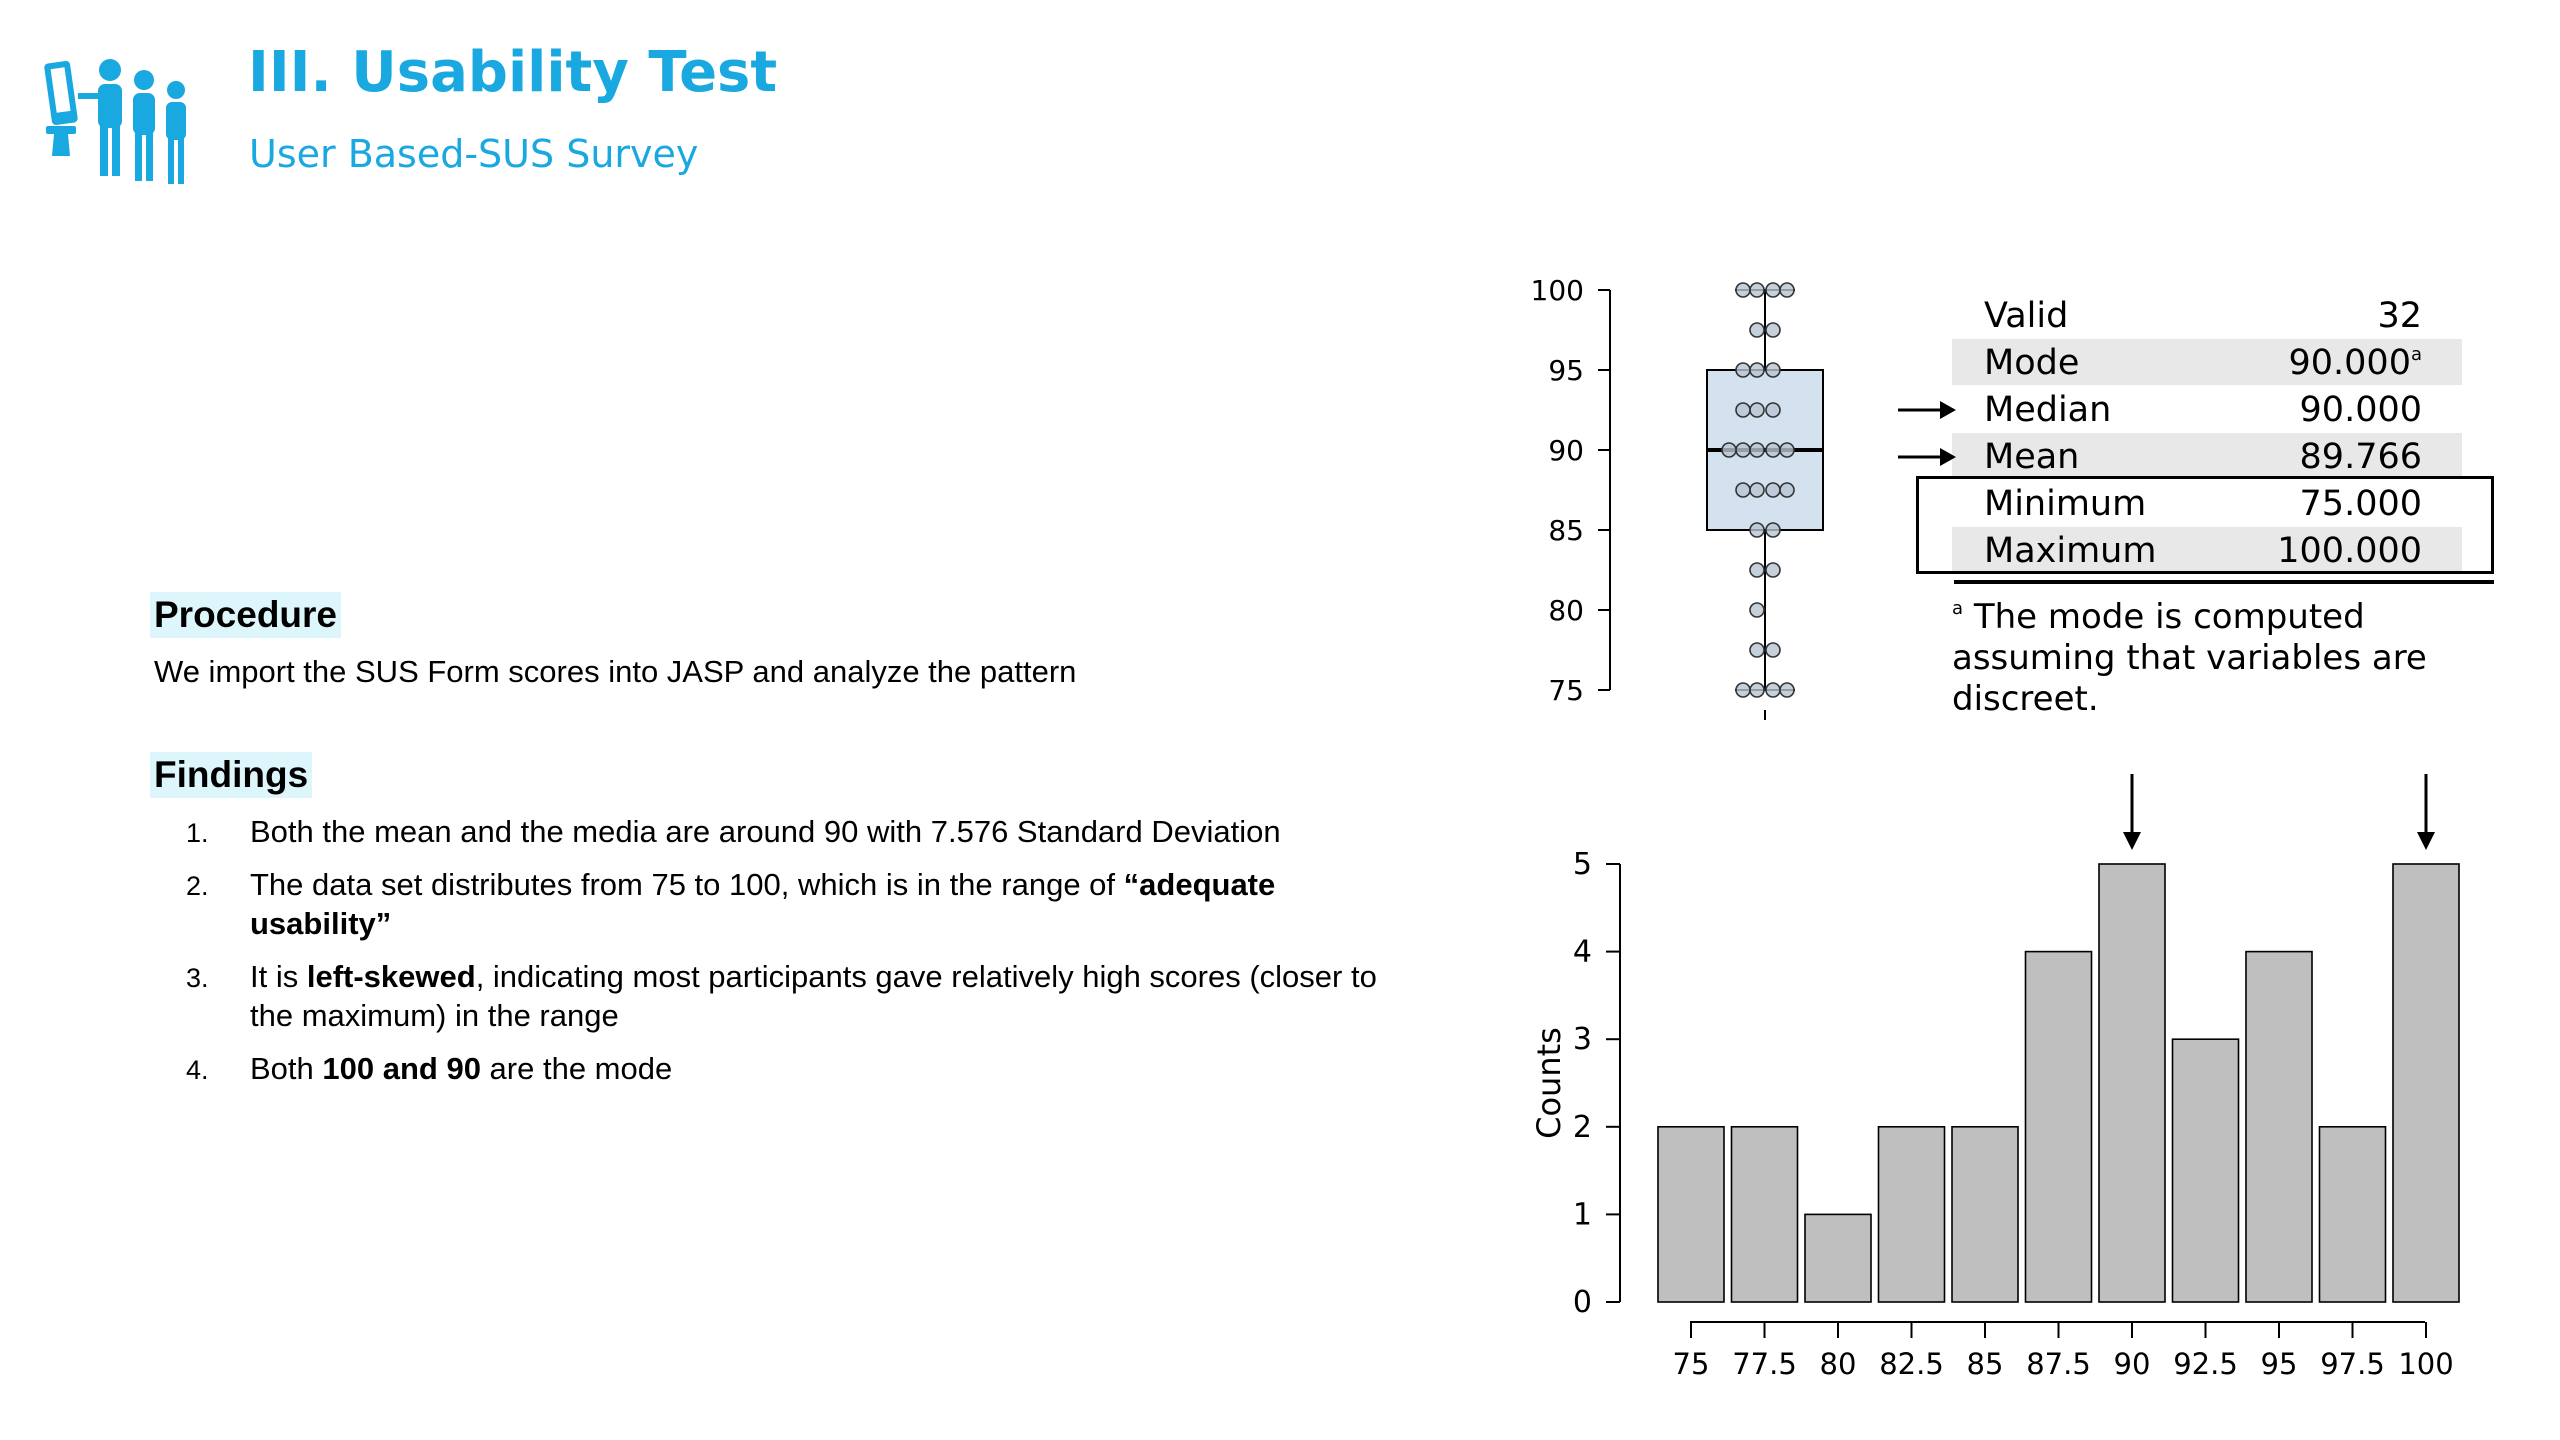 This screenshot has width=2560, height=1440. Describe the element at coordinates (2349, 551) in the screenshot. I see `stats-value: 100.000` at that location.